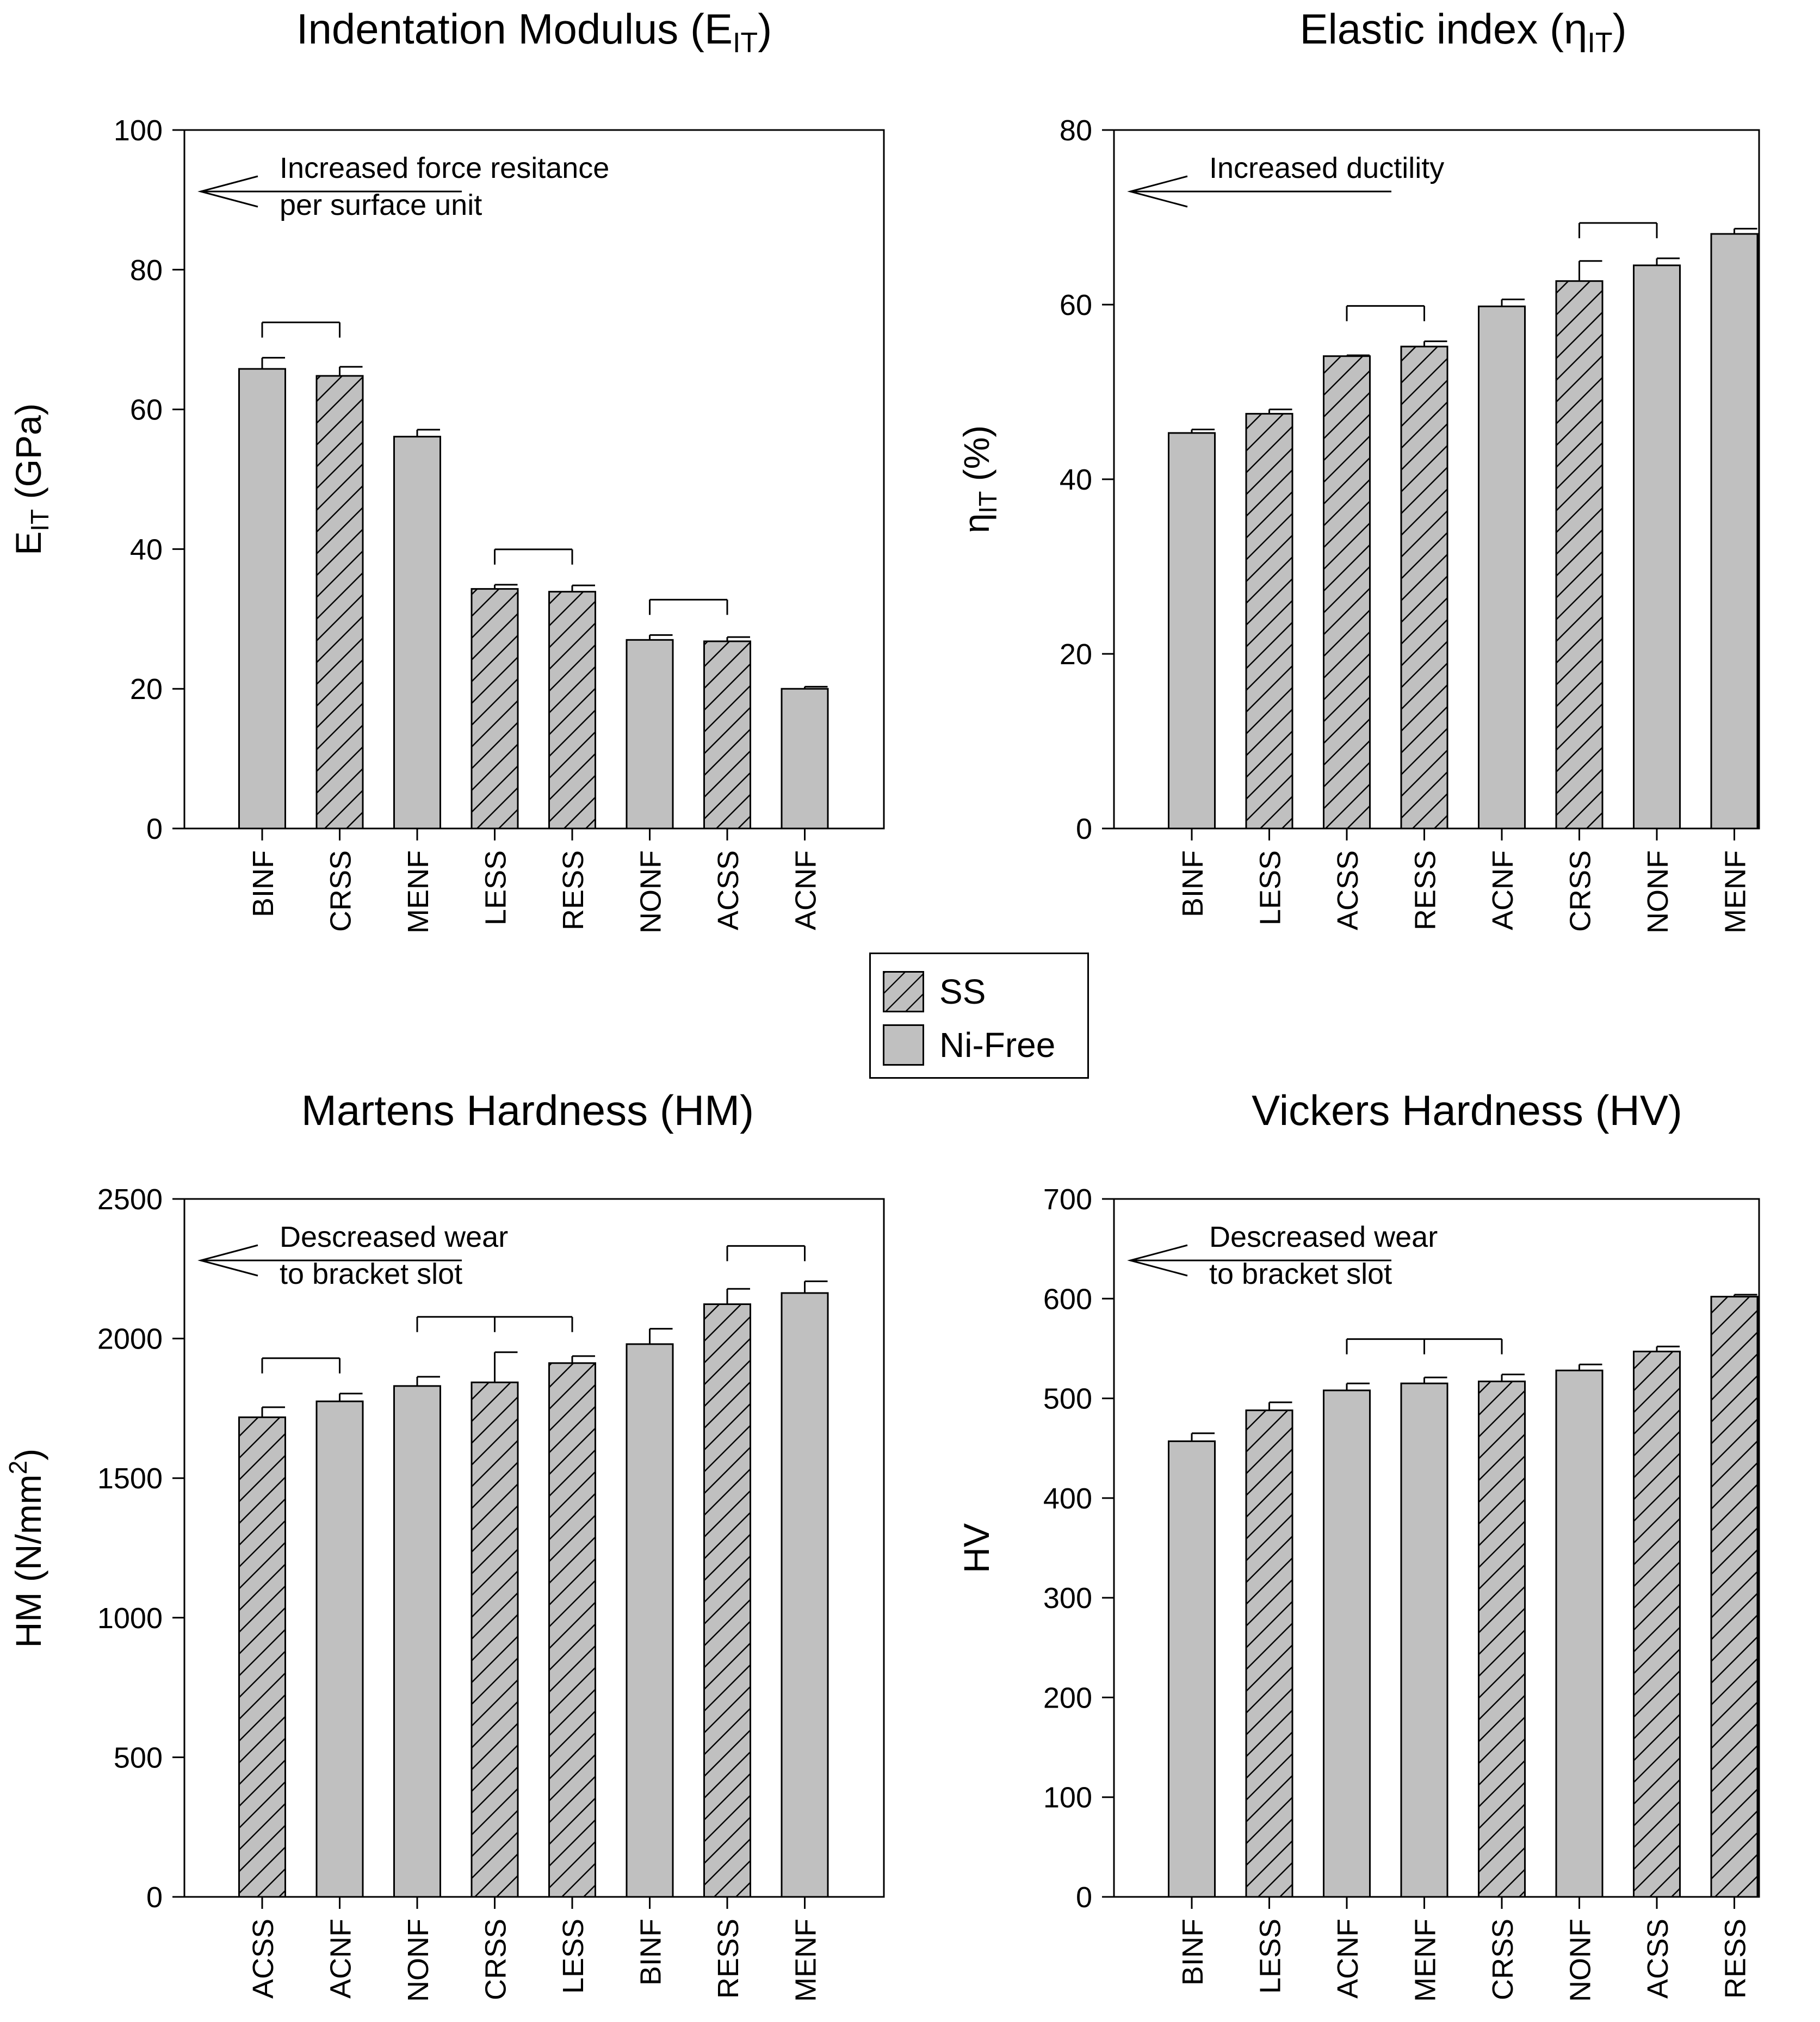 The width and height of the screenshot is (1820, 2022). I want to click on annotation-text: Increased force resitance, so click(444, 168).